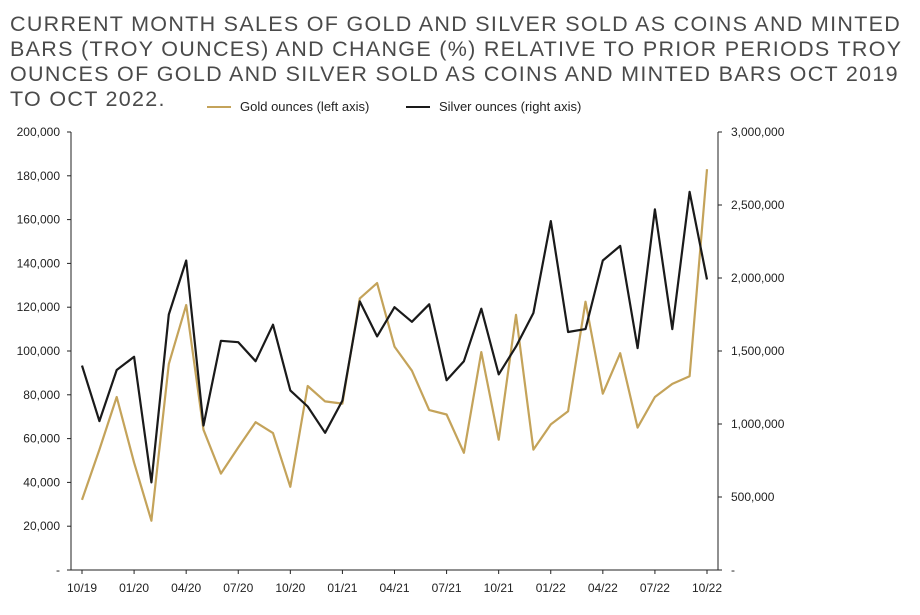  Describe the element at coordinates (342, 588) in the screenshot. I see `x-axis-tick-label: 01/21` at that location.